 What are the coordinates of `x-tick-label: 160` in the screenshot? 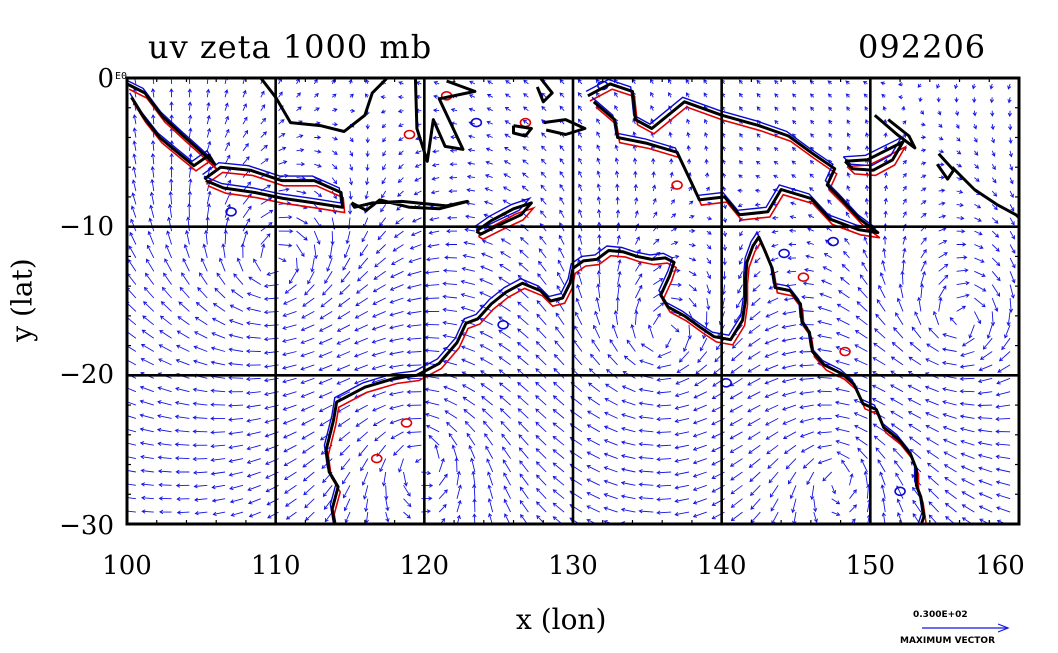 It's located at (1000, 566).